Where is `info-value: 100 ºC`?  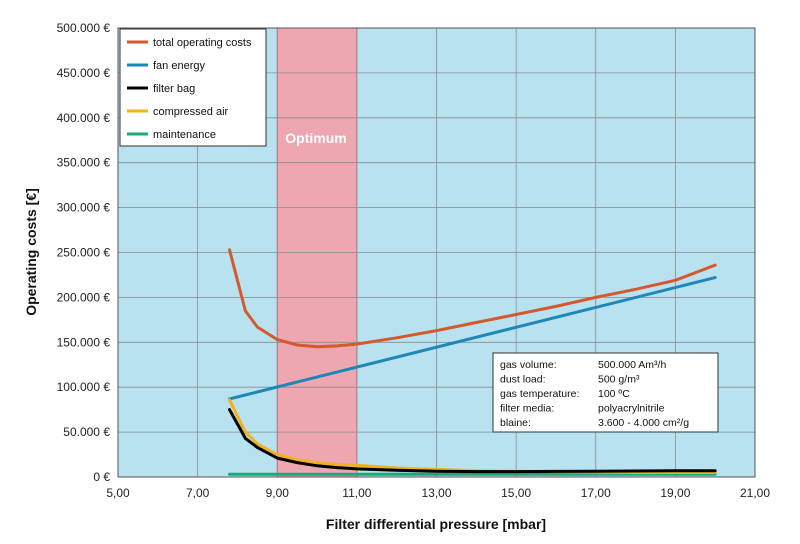
info-value: 100 ºC is located at coordinates (614, 394).